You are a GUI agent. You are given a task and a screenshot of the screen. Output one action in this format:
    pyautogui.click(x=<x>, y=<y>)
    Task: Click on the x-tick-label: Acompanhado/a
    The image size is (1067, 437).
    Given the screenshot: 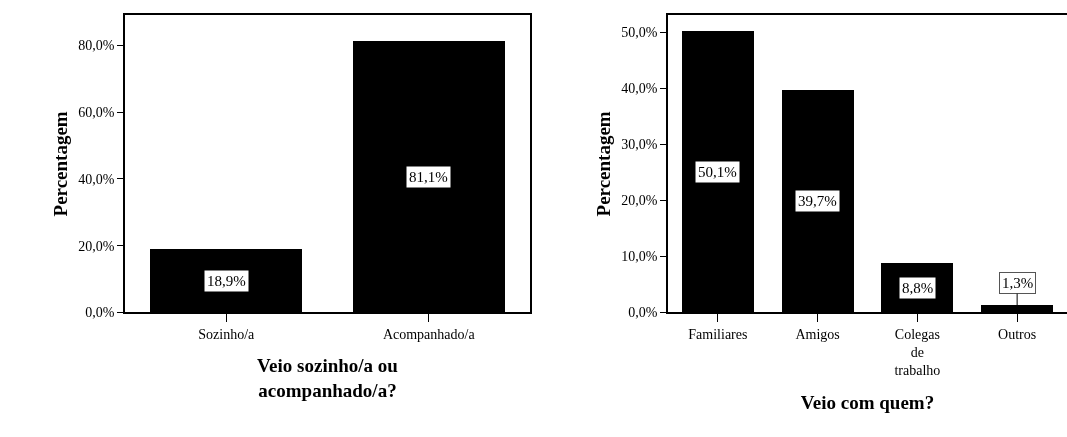 What is the action you would take?
    pyautogui.click(x=429, y=335)
    